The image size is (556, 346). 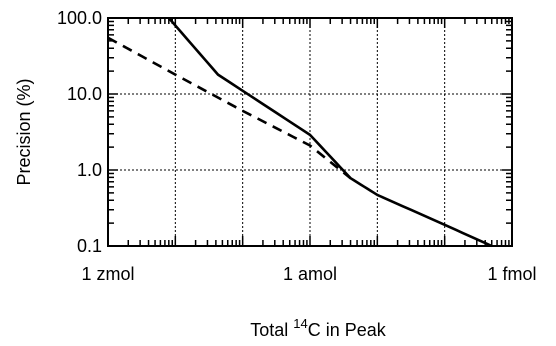 What do you see at coordinates (89, 246) in the screenshot?
I see `y-tick-label: 0.1` at bounding box center [89, 246].